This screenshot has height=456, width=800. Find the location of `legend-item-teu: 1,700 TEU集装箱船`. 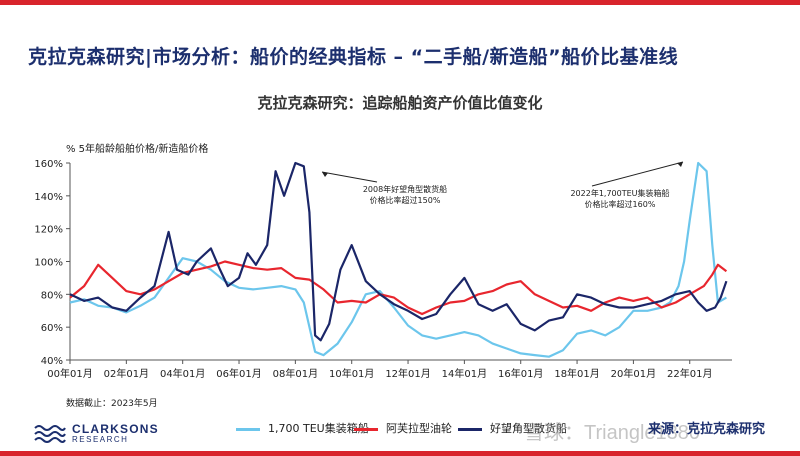

legend-item-teu: 1,700 TEU集装箱船 is located at coordinates (302, 429).